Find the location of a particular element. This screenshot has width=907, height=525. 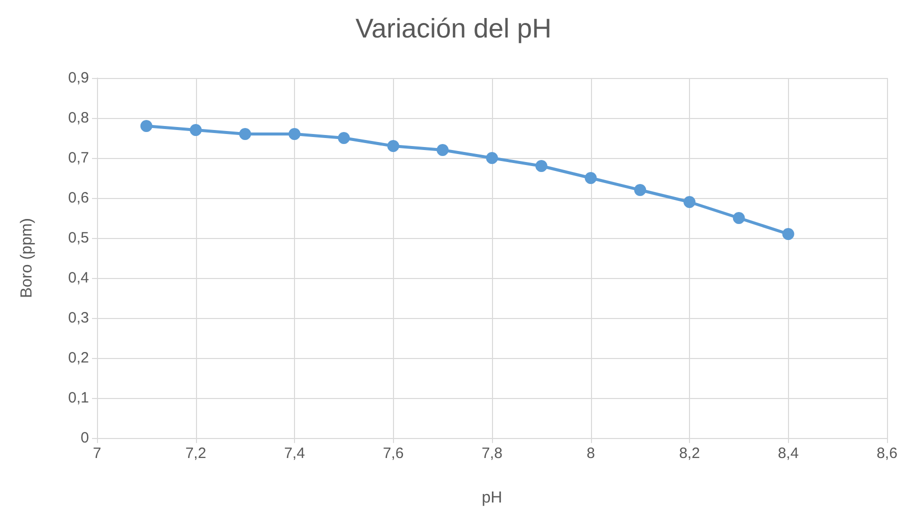

x-tick-label: 8,2 is located at coordinates (689, 453).